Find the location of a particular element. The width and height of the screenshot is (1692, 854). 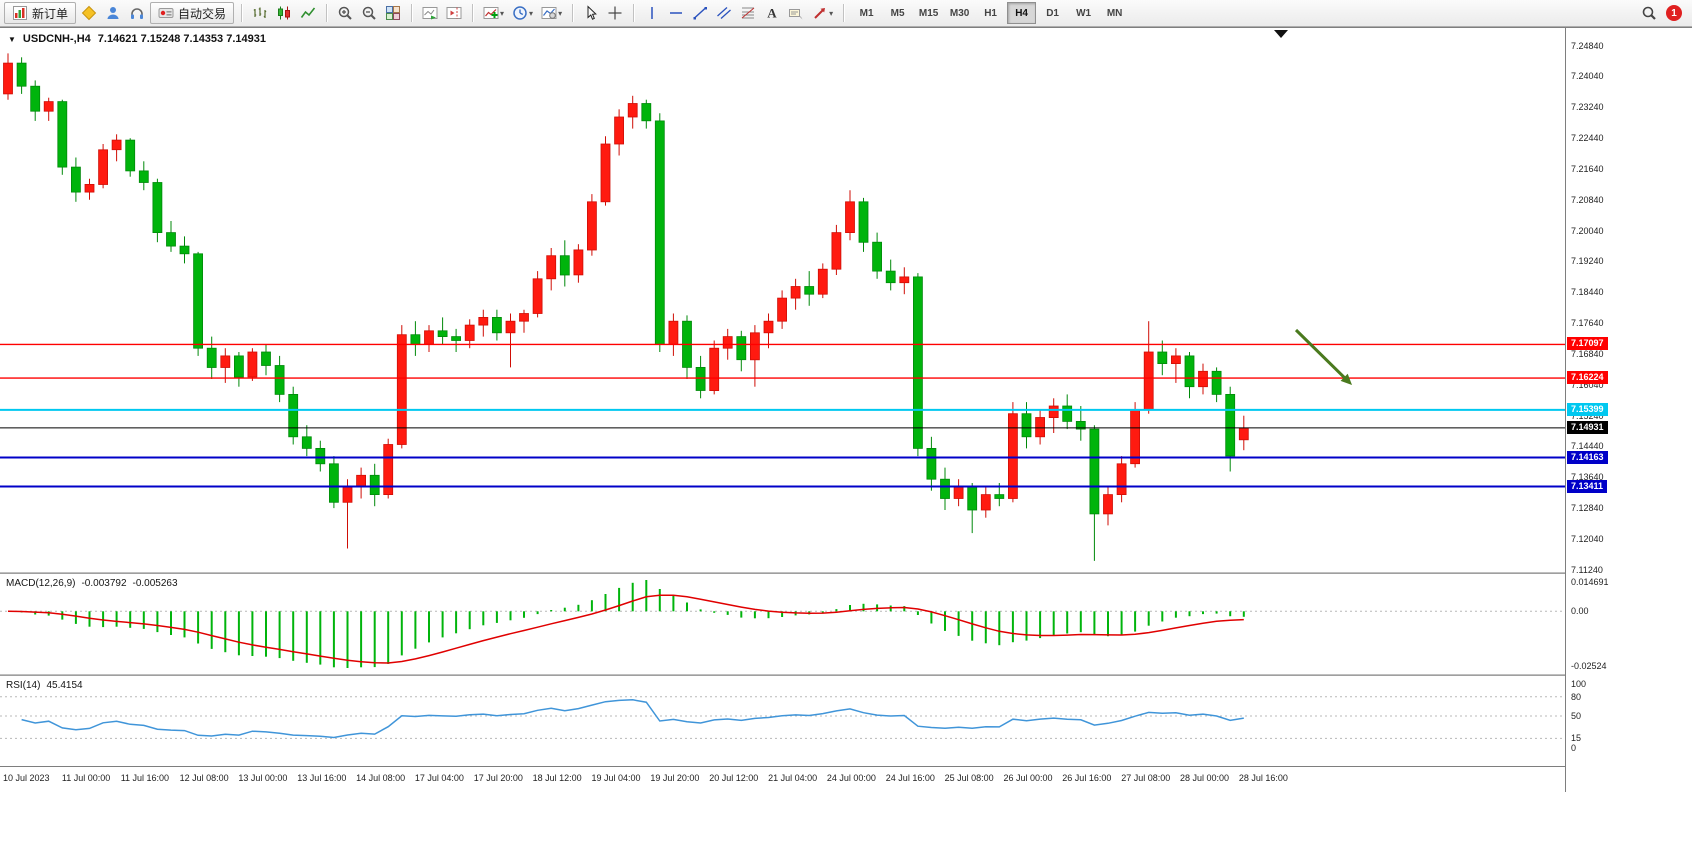

community-button is located at coordinates (113, 13).